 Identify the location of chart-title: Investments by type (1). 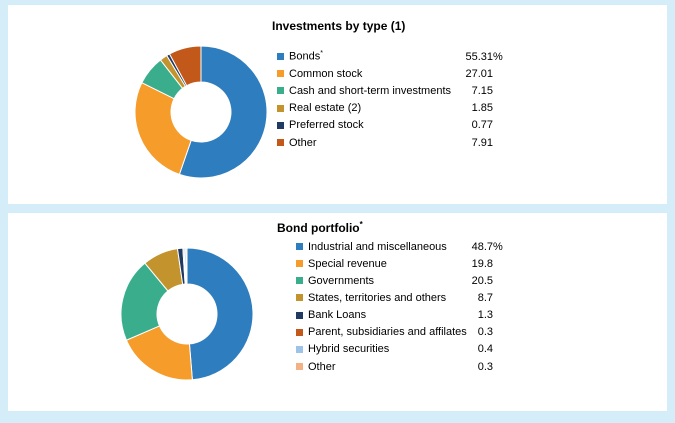
(338, 25).